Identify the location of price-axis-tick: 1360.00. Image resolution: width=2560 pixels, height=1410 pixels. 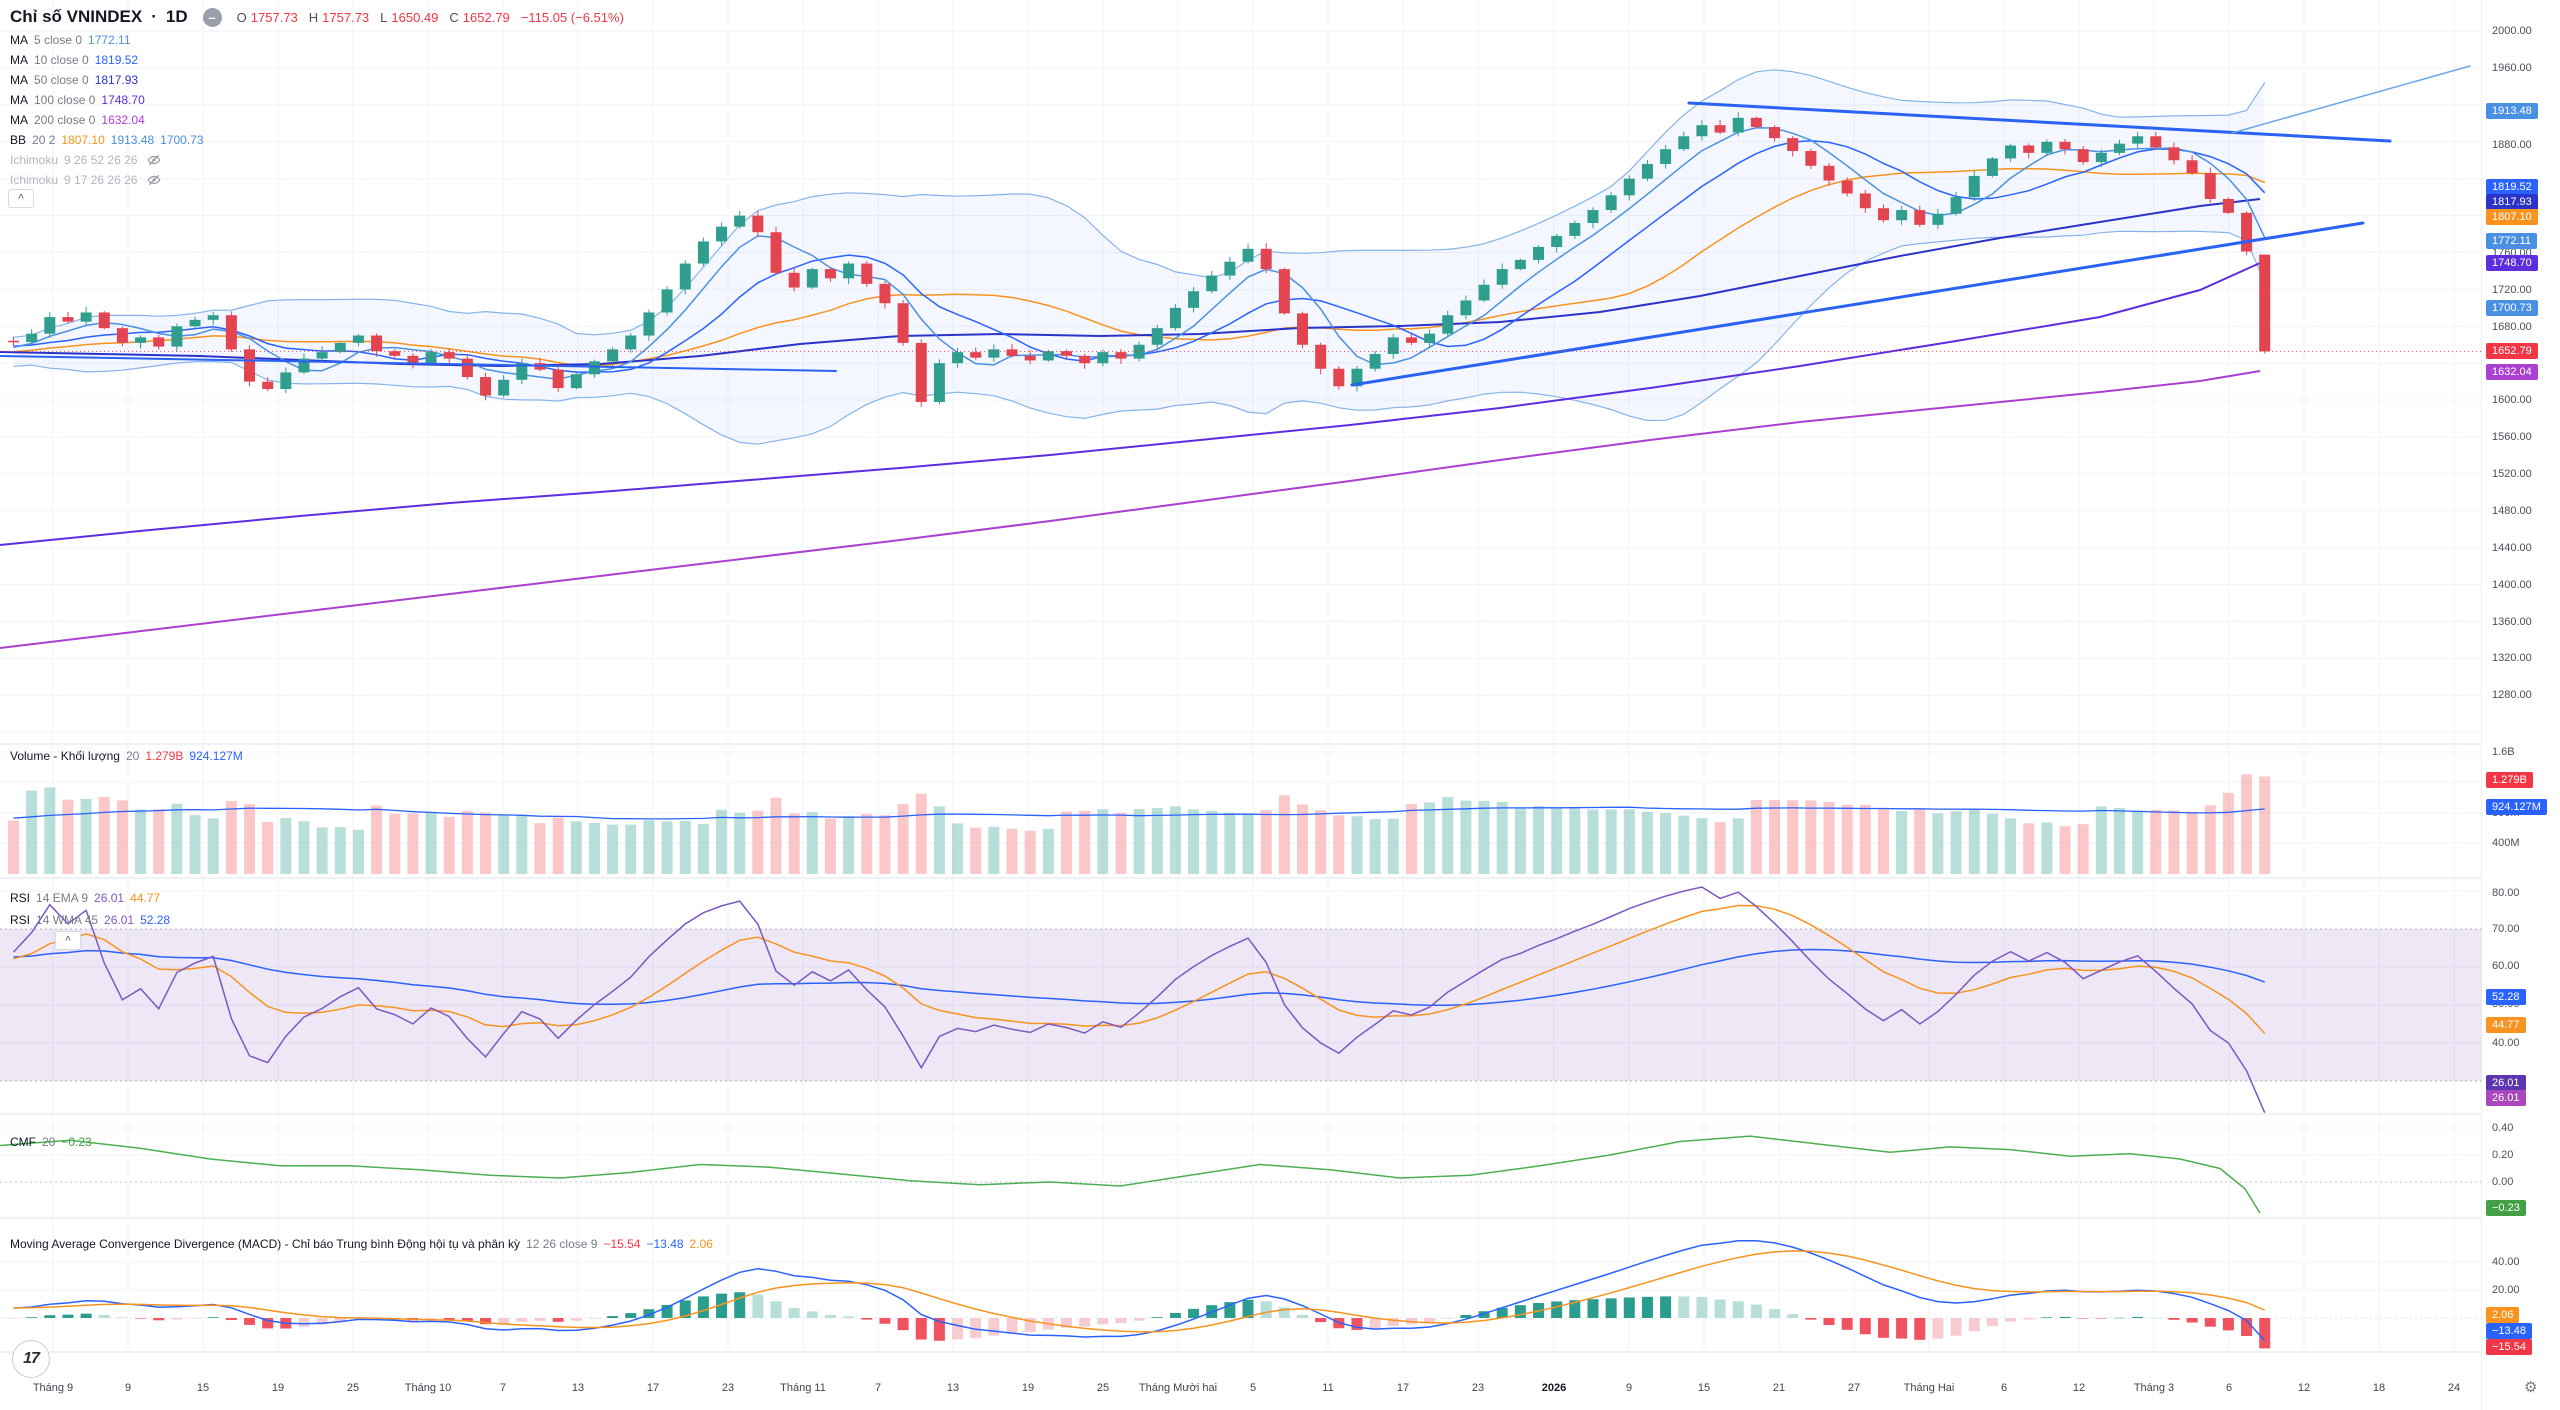
(2512, 622).